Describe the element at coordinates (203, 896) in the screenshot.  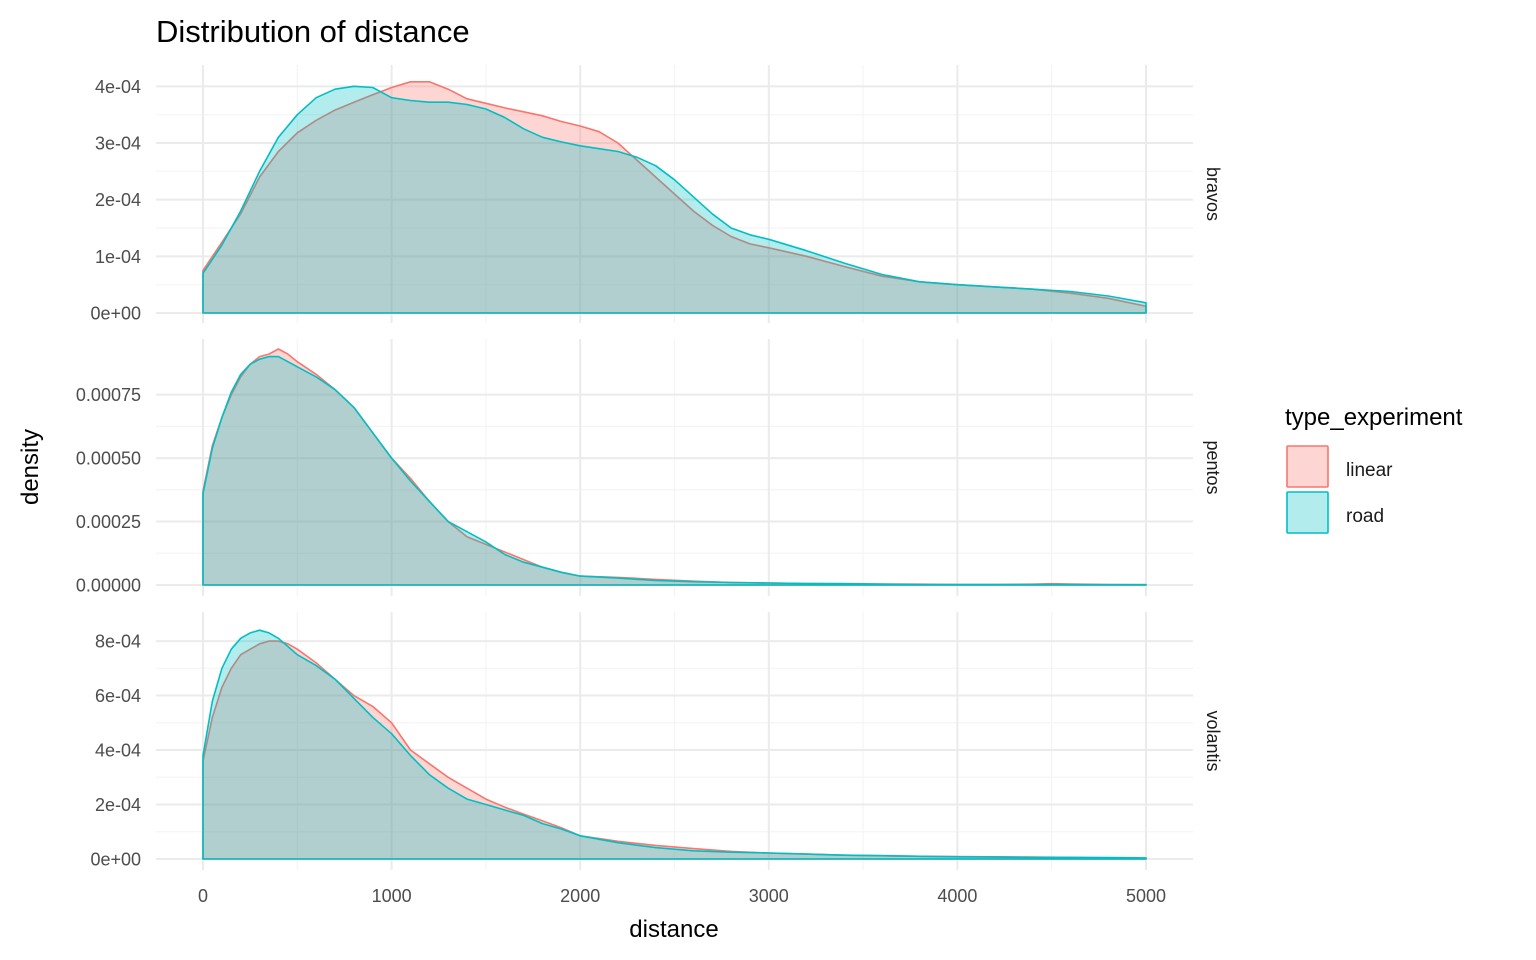
I see `x-tick-label: 0` at that location.